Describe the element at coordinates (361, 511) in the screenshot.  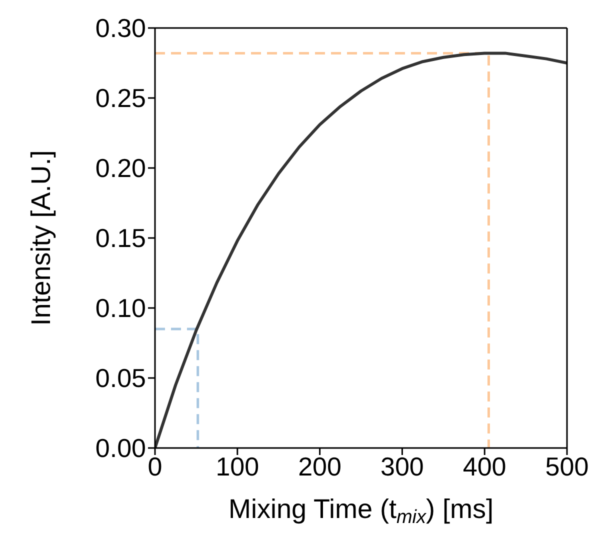
I see `x-axis-title: Mixing Time (t$_{mix}$) [ms]` at that location.